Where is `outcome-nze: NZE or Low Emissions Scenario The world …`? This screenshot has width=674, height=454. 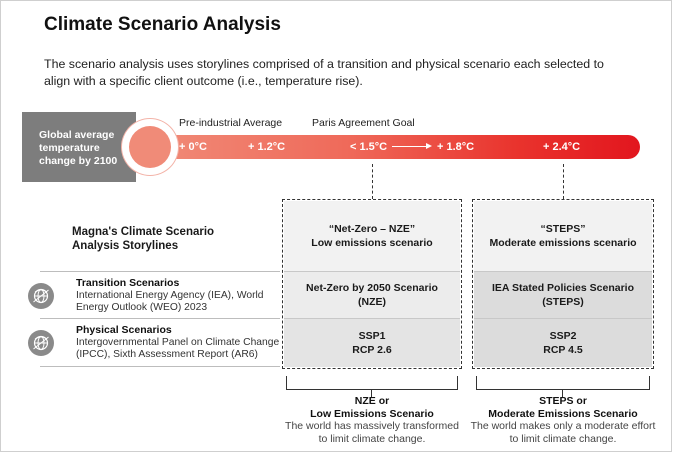 outcome-nze: NZE or Low Emissions Scenario The world … is located at coordinates (372, 420).